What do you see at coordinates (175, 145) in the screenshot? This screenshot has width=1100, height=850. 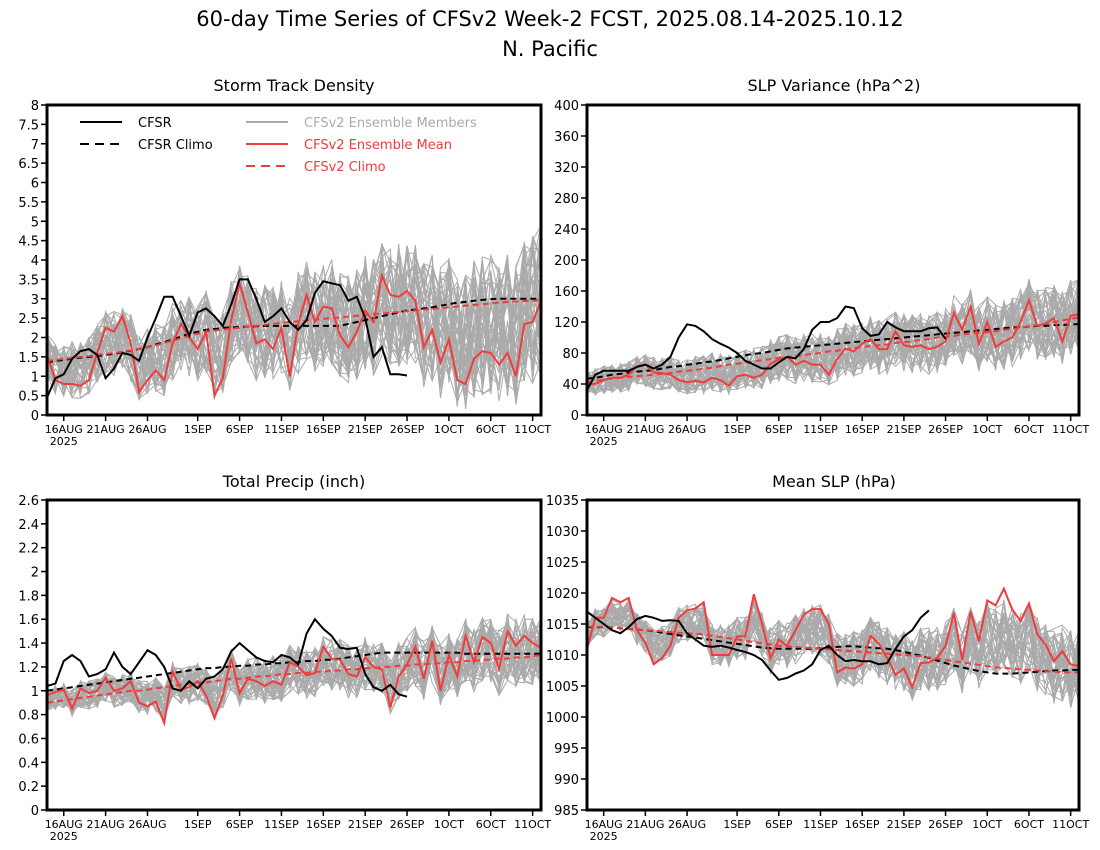 I see `legend-label: CFSR Climo` at bounding box center [175, 145].